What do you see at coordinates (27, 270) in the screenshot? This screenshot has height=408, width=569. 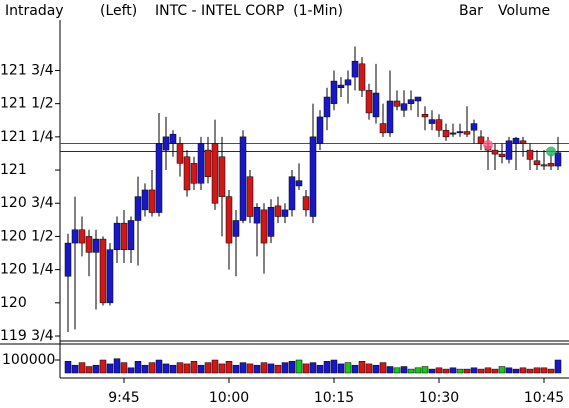 I see `y-tick-label: 120 1/4` at bounding box center [27, 270].